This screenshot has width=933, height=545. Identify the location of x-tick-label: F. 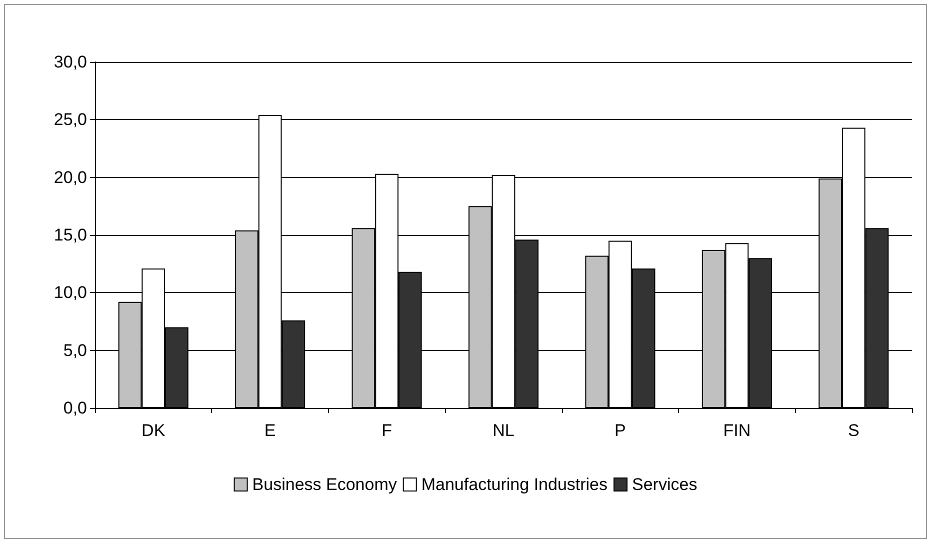
(387, 430).